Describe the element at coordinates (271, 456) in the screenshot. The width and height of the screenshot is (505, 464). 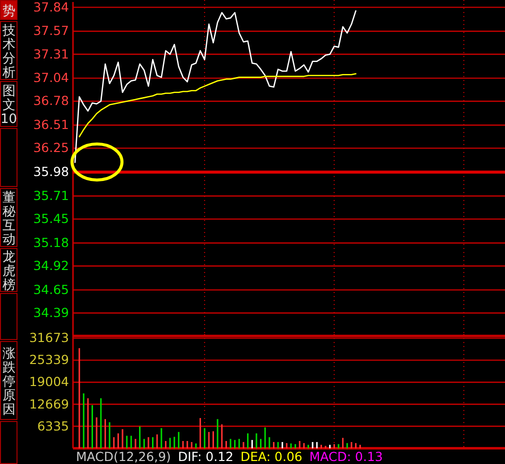
I see `text: DEA: 0.06` at that location.